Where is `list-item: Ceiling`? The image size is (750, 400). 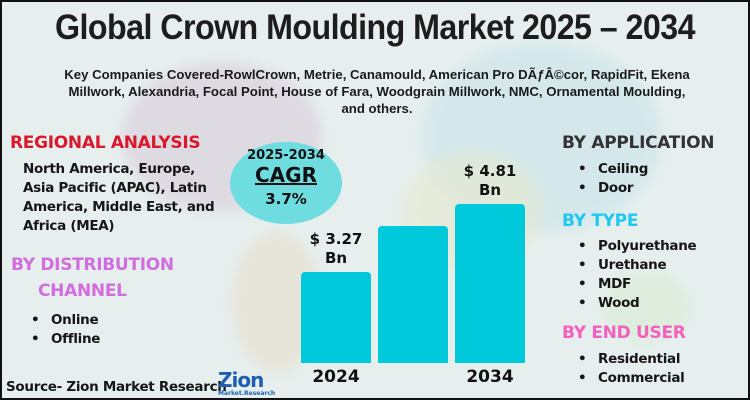 list-item: Ceiling is located at coordinates (613, 169).